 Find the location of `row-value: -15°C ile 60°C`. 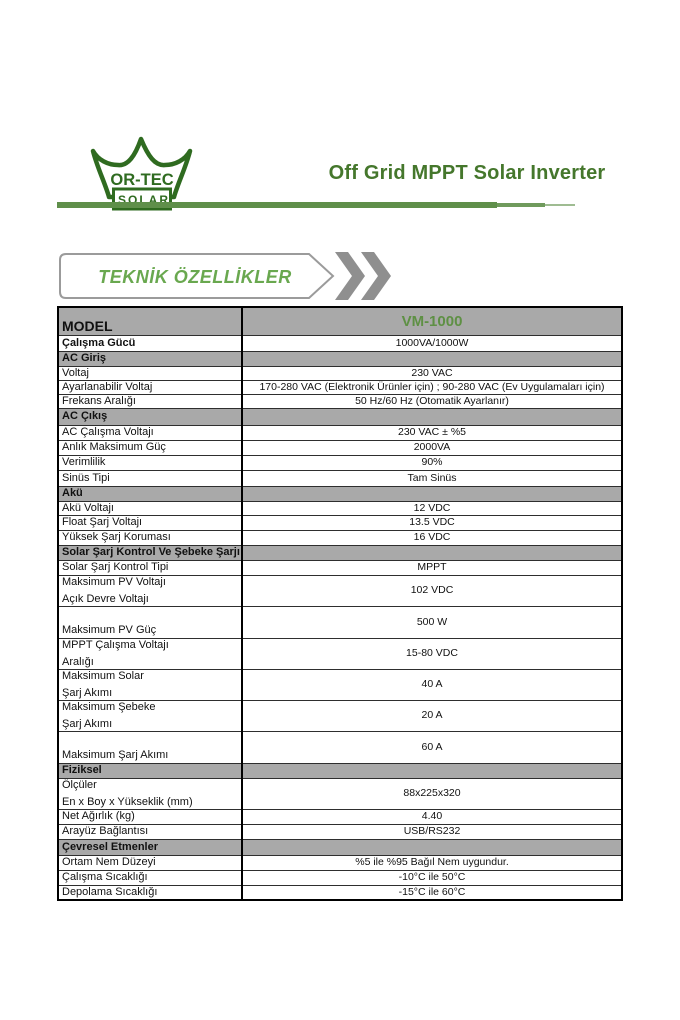

row-value: -15°C ile 60°C is located at coordinates (432, 892).